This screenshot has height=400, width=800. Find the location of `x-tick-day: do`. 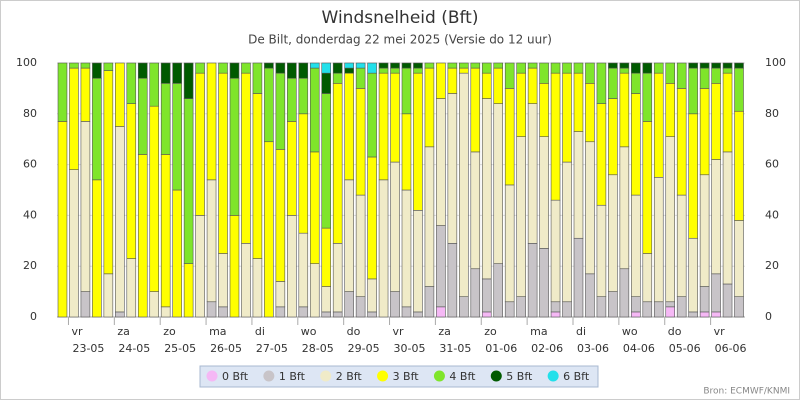

x-tick-day: do is located at coordinates (675, 331).